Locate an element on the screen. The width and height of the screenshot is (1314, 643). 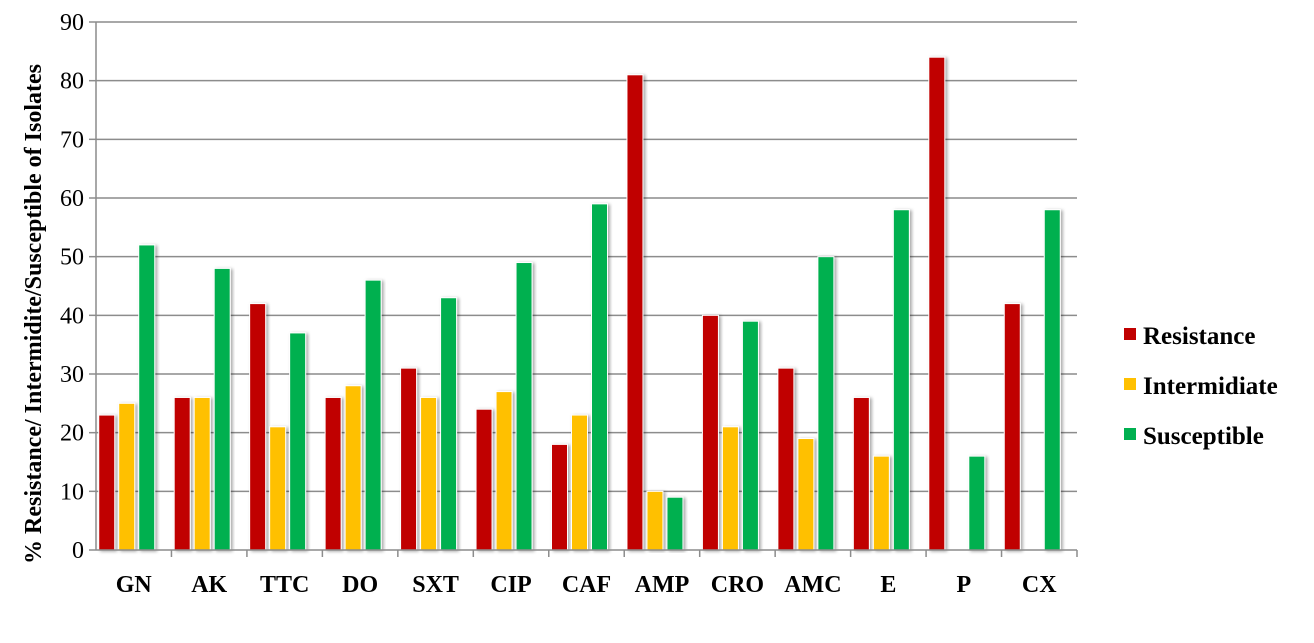
y-tick-label: 90 is located at coordinates (72, 23).